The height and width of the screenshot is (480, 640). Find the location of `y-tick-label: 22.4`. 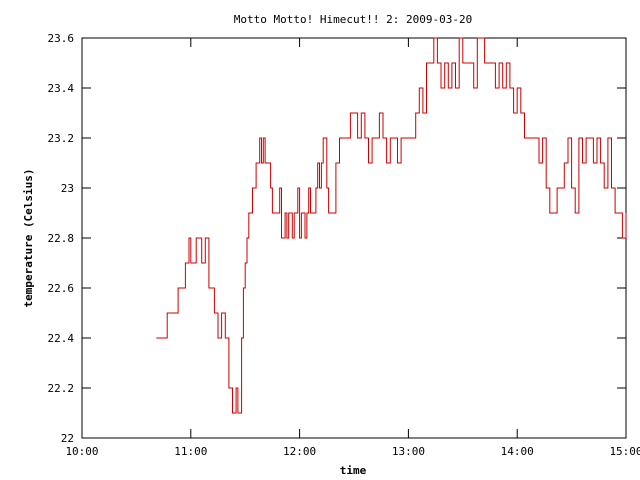

y-tick-label: 22.4 is located at coordinates (61, 338).